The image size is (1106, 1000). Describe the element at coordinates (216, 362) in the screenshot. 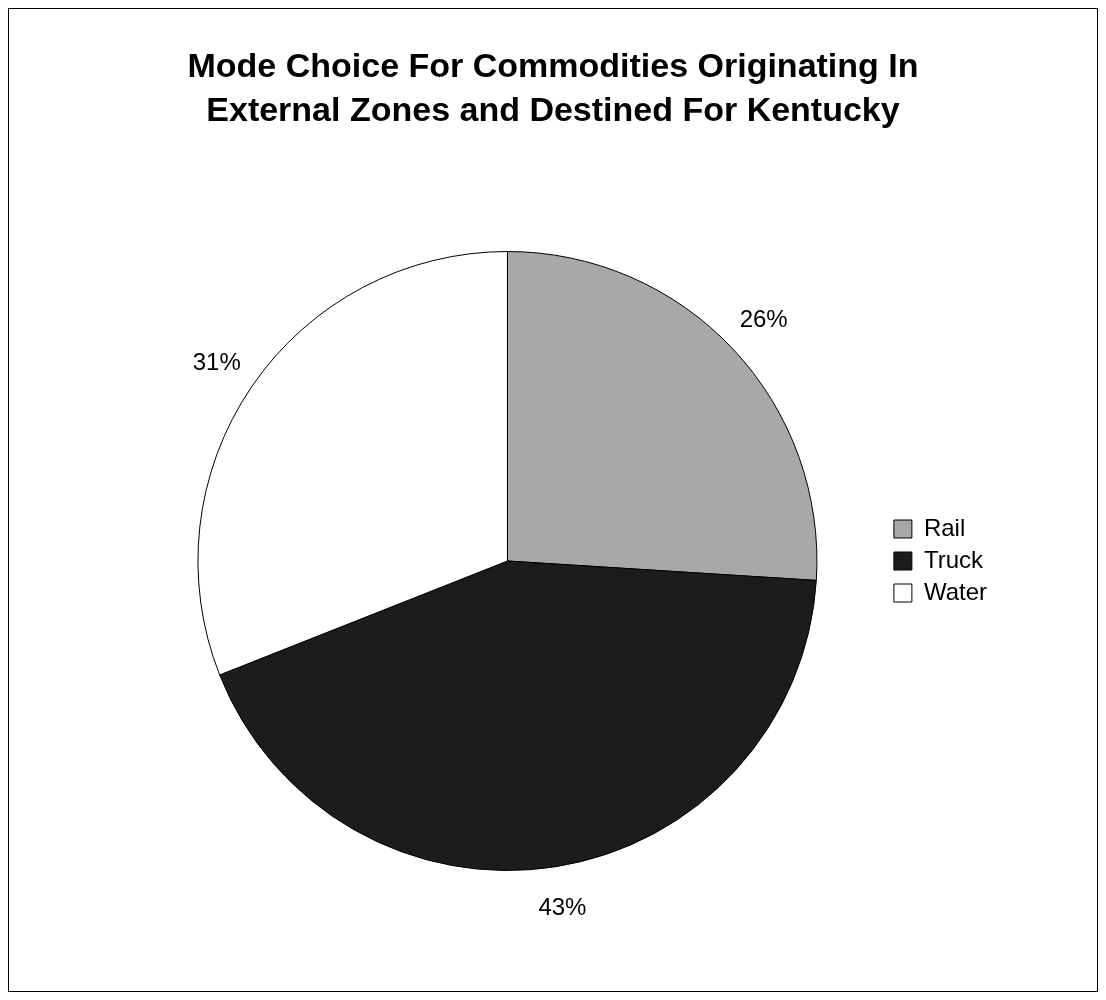

I see `data-label: 31%` at that location.